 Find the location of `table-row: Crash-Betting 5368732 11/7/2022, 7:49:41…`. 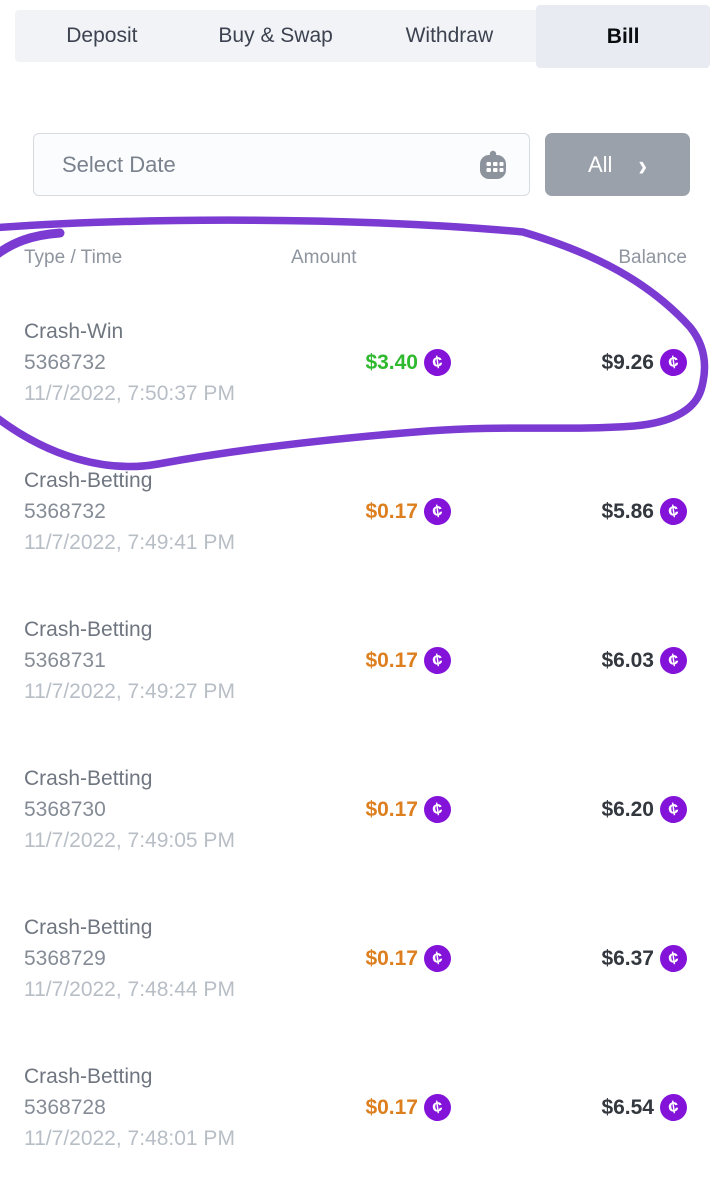

table-row: Crash-Betting 5368732 11/7/2022, 7:49:41… is located at coordinates (355, 511).